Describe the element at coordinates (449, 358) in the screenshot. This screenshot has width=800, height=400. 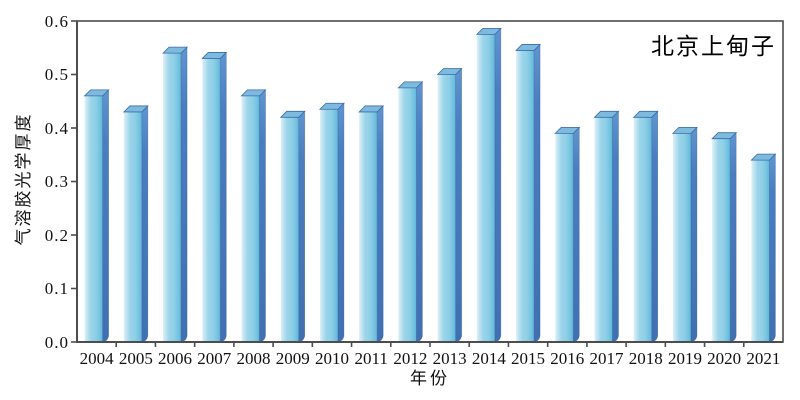
I see `x-tick-label: 2013` at that location.